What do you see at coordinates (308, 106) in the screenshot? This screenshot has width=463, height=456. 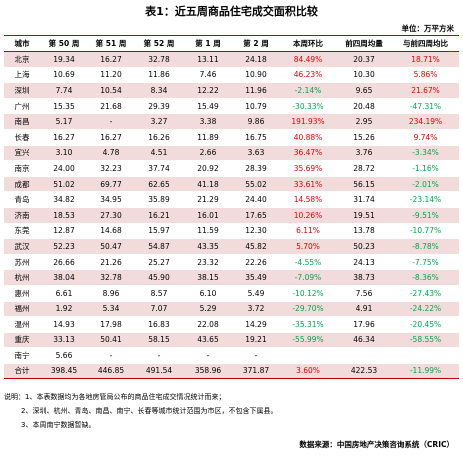 I see `wow-cell: -30.33%` at bounding box center [308, 106].